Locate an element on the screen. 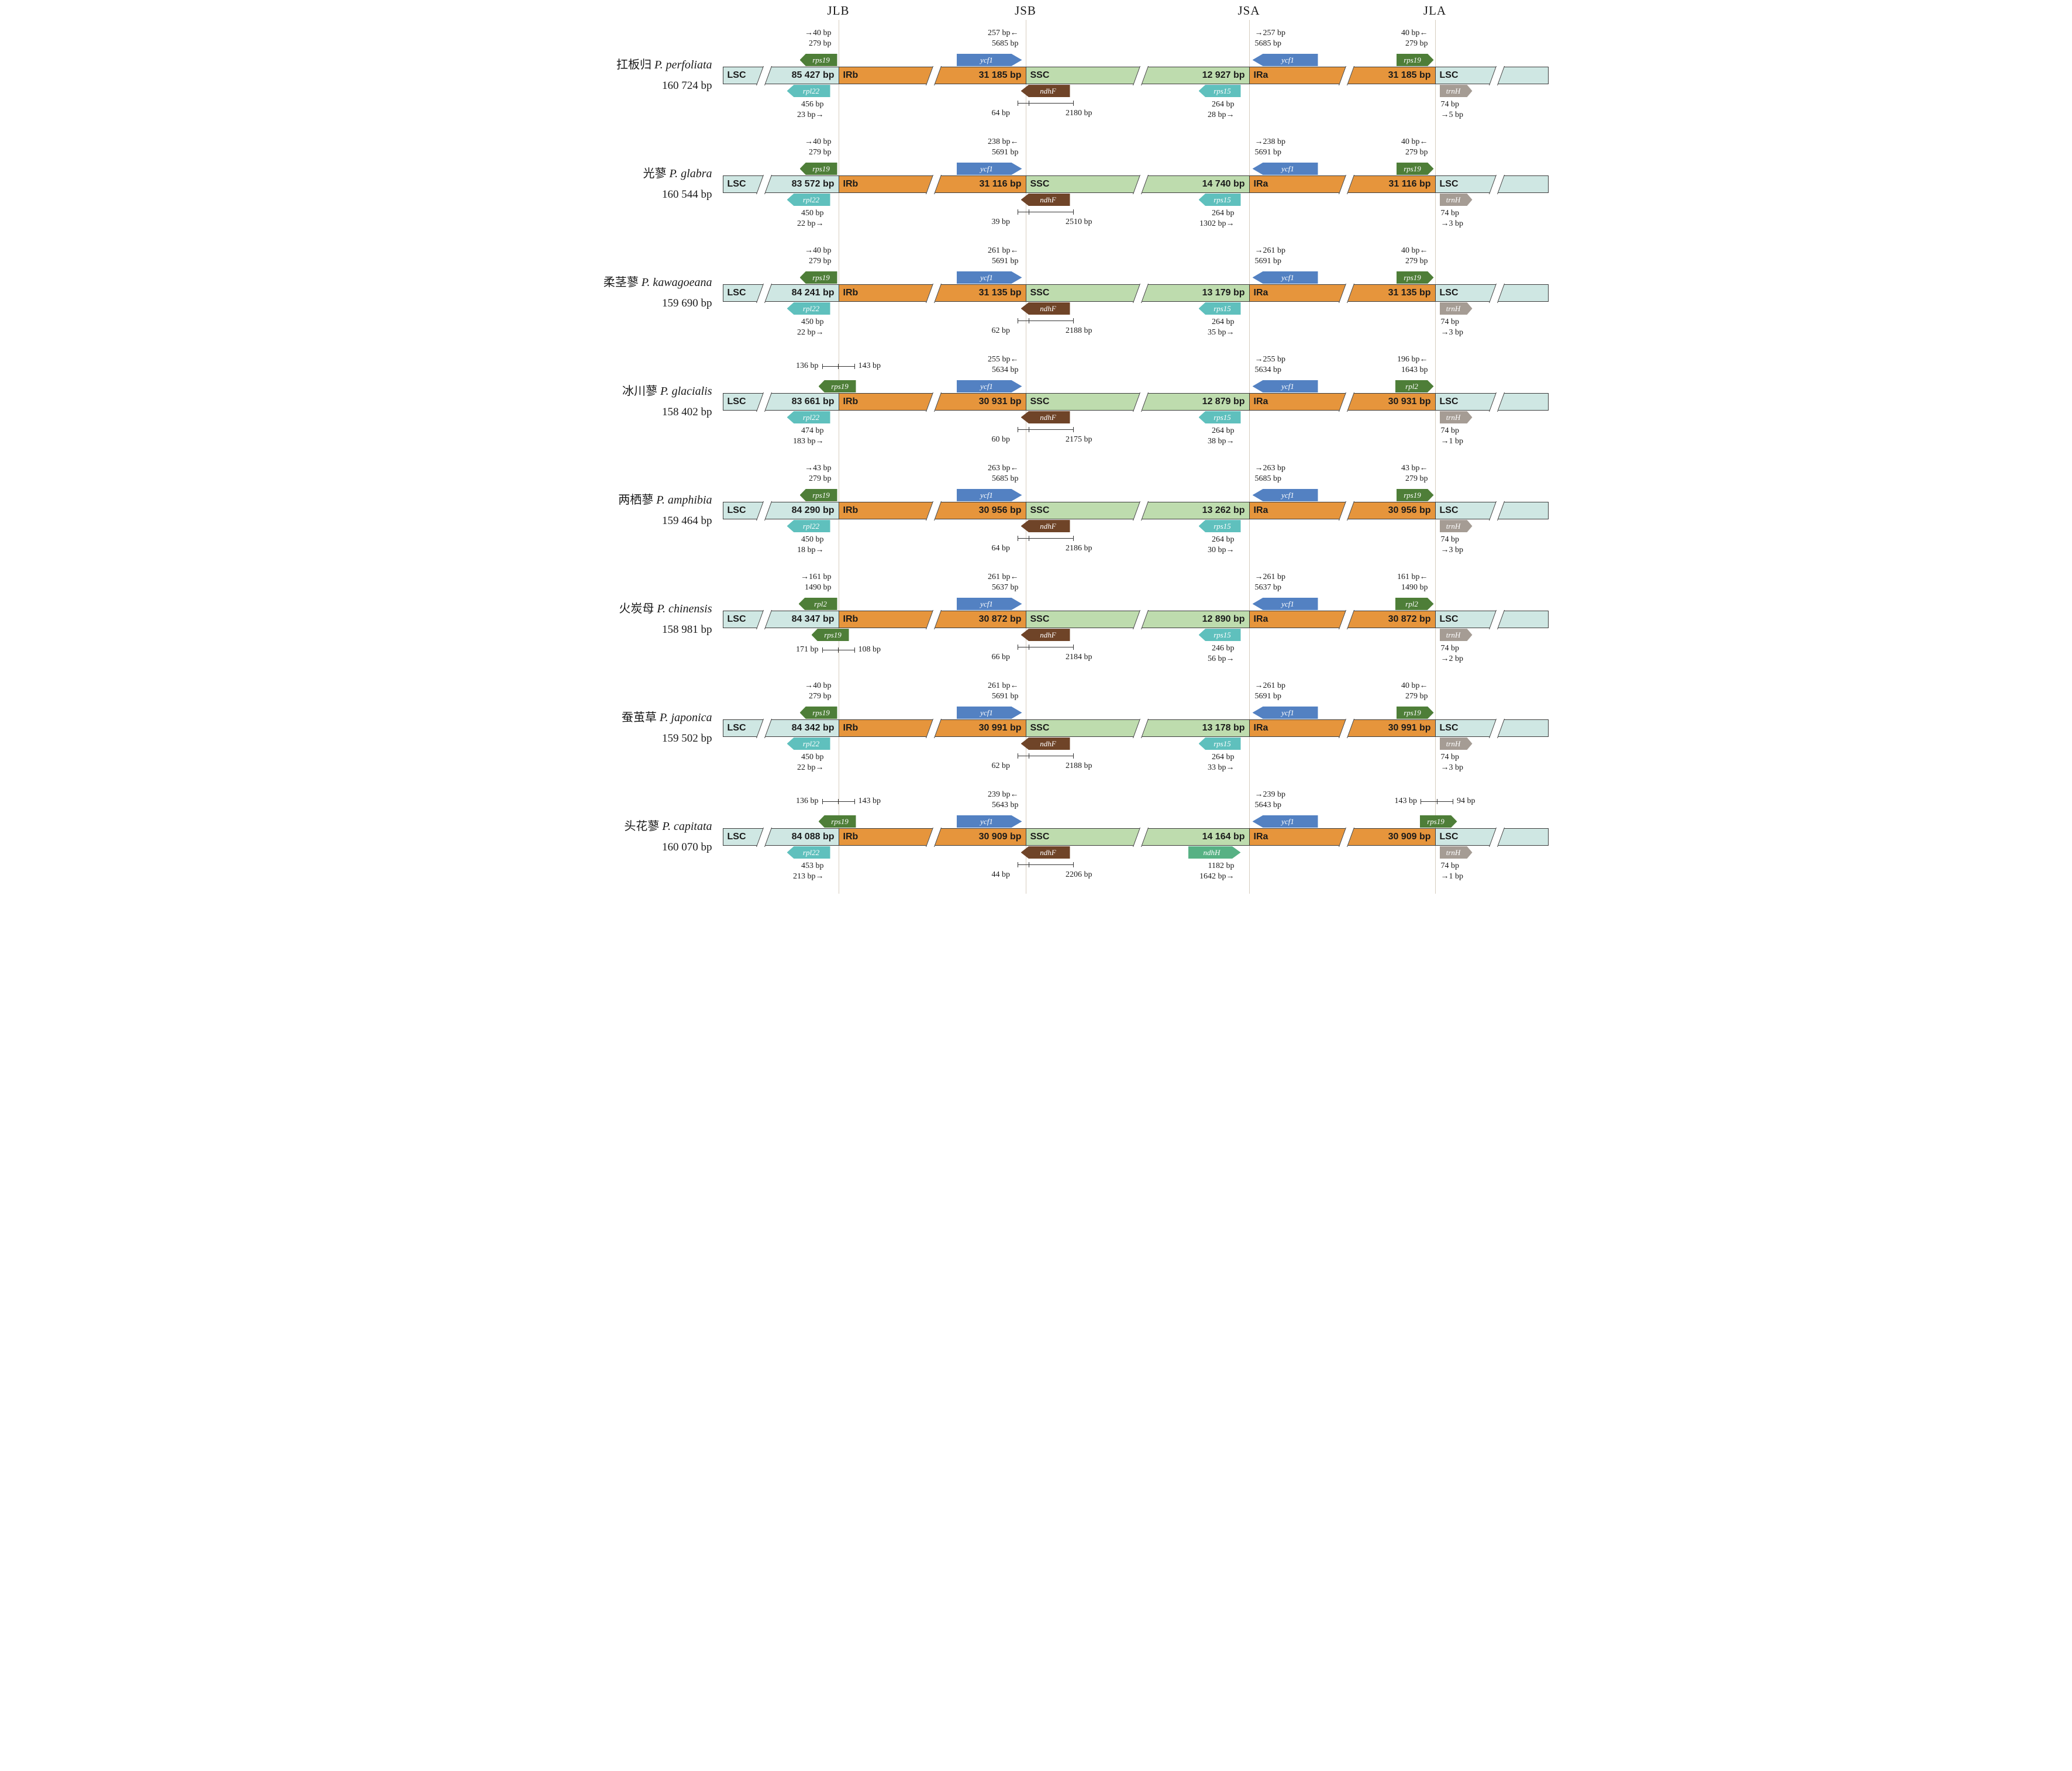 The height and width of the screenshot is (1771, 2072). measure-value: 62 bp is located at coordinates (1001, 330).